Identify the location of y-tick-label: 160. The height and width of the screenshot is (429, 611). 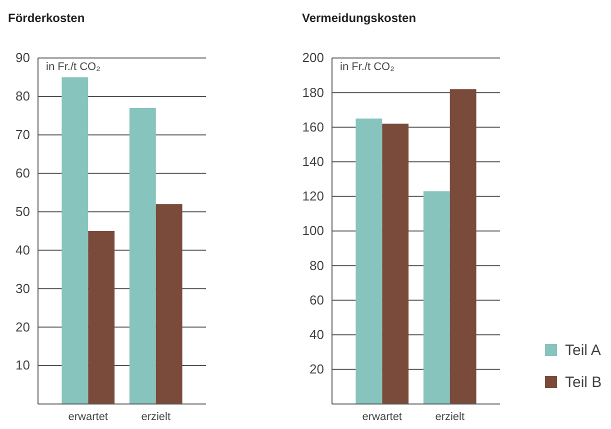
(313, 126).